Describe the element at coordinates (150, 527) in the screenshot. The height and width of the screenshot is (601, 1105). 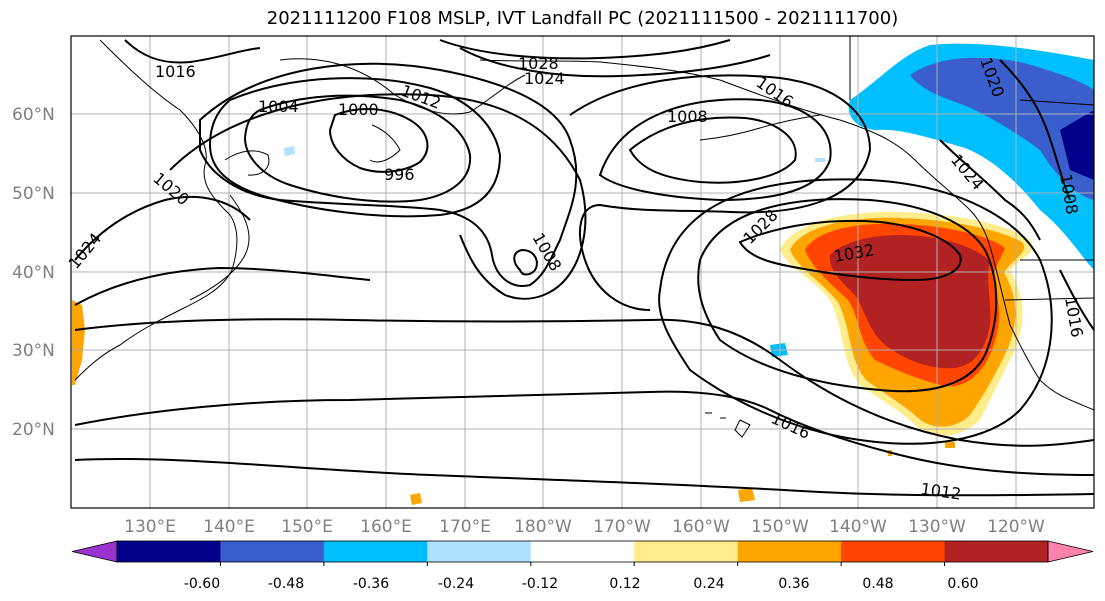
I see `lon-label: 130°E` at that location.